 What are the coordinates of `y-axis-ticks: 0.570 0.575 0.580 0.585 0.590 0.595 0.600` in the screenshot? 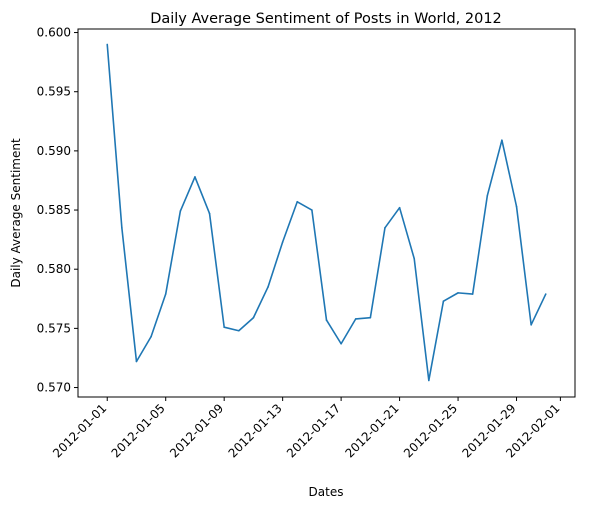 It's located at (57, 210).